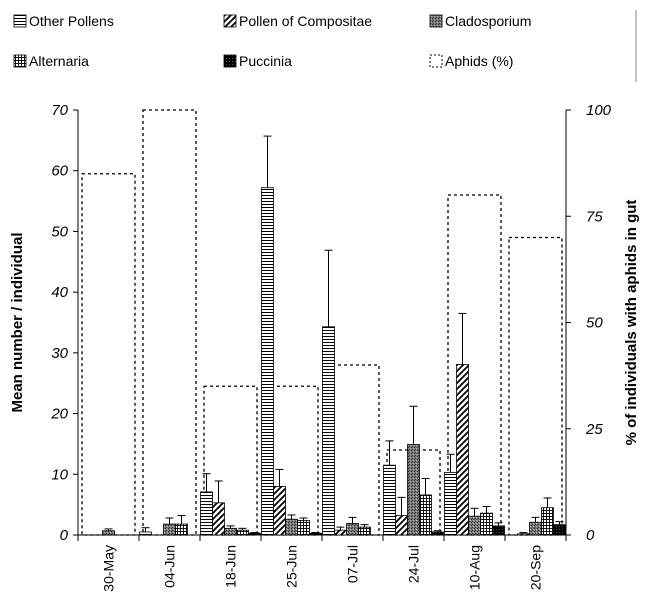  I want to click on bar-puccinia-18-jun, so click(254, 534).